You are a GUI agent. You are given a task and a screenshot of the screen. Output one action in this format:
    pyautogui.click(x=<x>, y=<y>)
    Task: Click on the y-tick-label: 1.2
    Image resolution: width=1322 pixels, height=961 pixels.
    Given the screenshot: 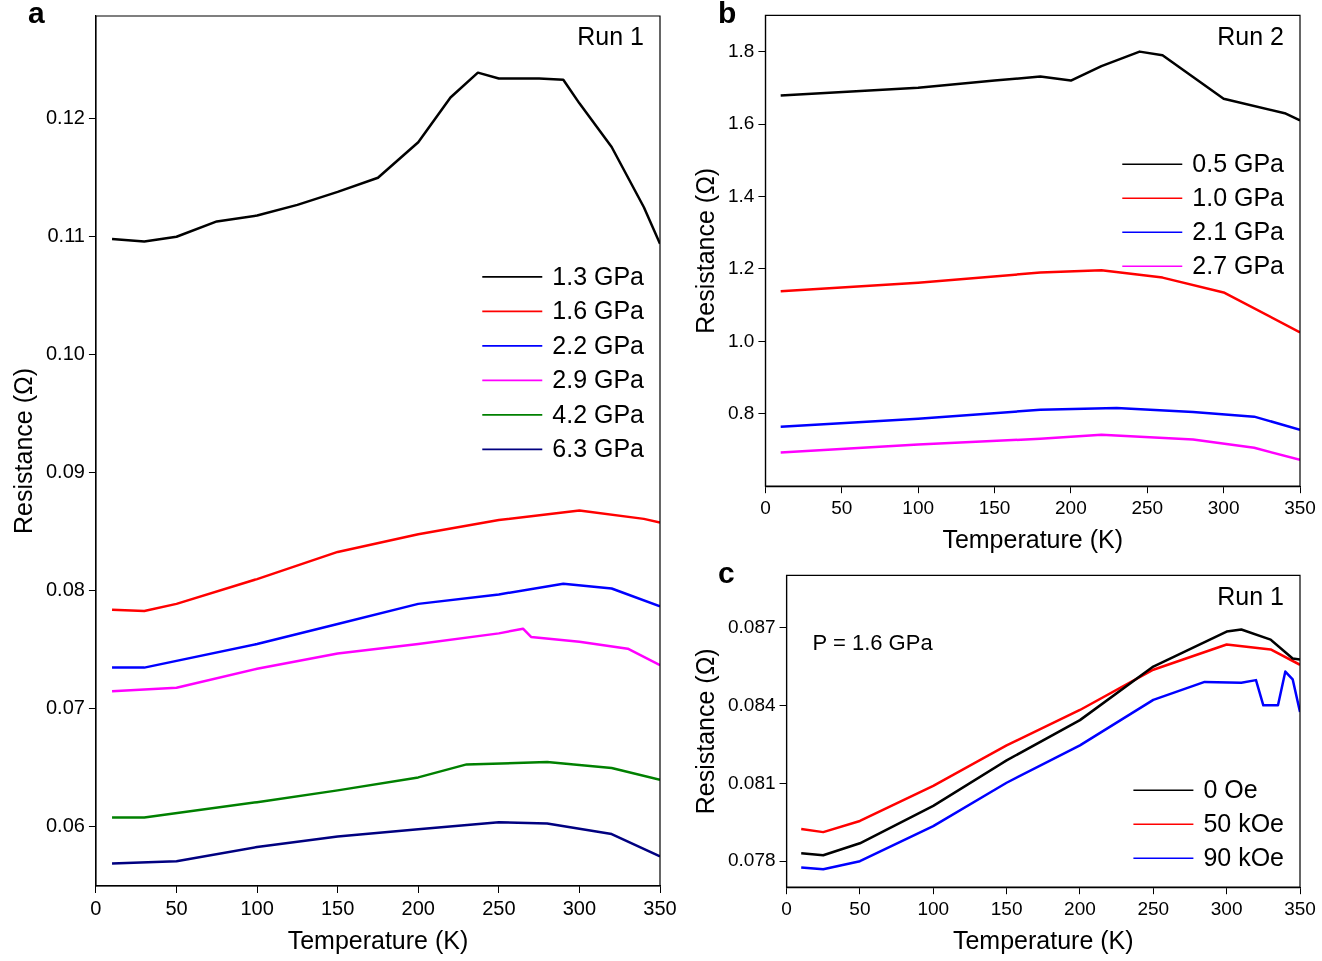 What is the action you would take?
    pyautogui.click(x=741, y=268)
    